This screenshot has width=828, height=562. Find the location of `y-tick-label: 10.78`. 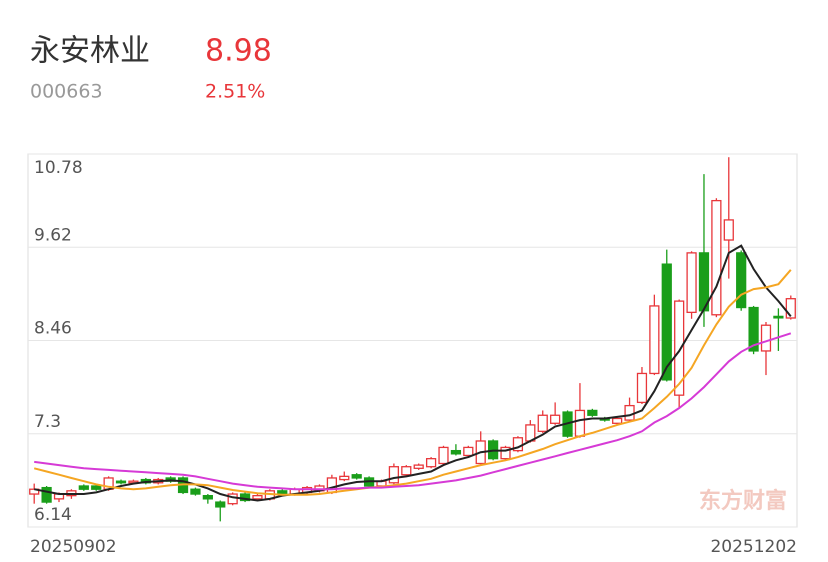

y-tick-label: 10.78 is located at coordinates (58, 168).